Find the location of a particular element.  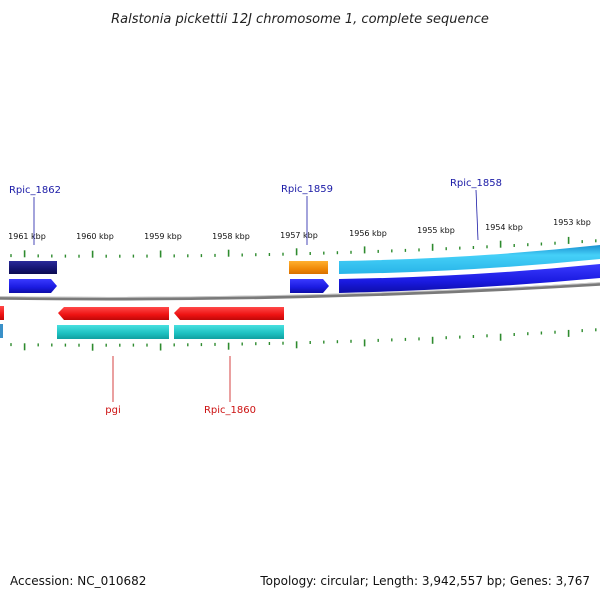

gene-label-rpic-1860: Rpic_1860 is located at coordinates (230, 410).